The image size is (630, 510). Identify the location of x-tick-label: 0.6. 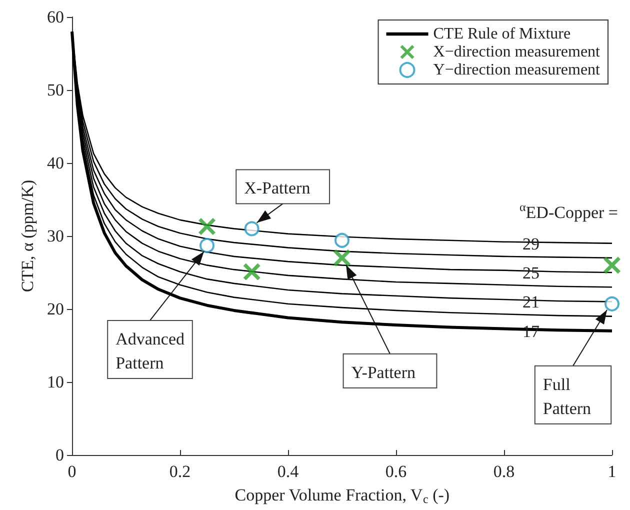
(396, 471).